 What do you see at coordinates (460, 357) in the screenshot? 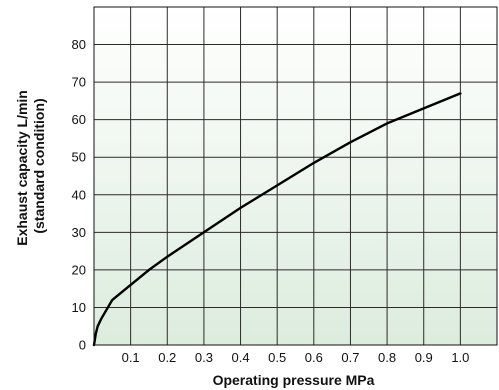
I see `x-tick-label: 1.0` at bounding box center [460, 357].